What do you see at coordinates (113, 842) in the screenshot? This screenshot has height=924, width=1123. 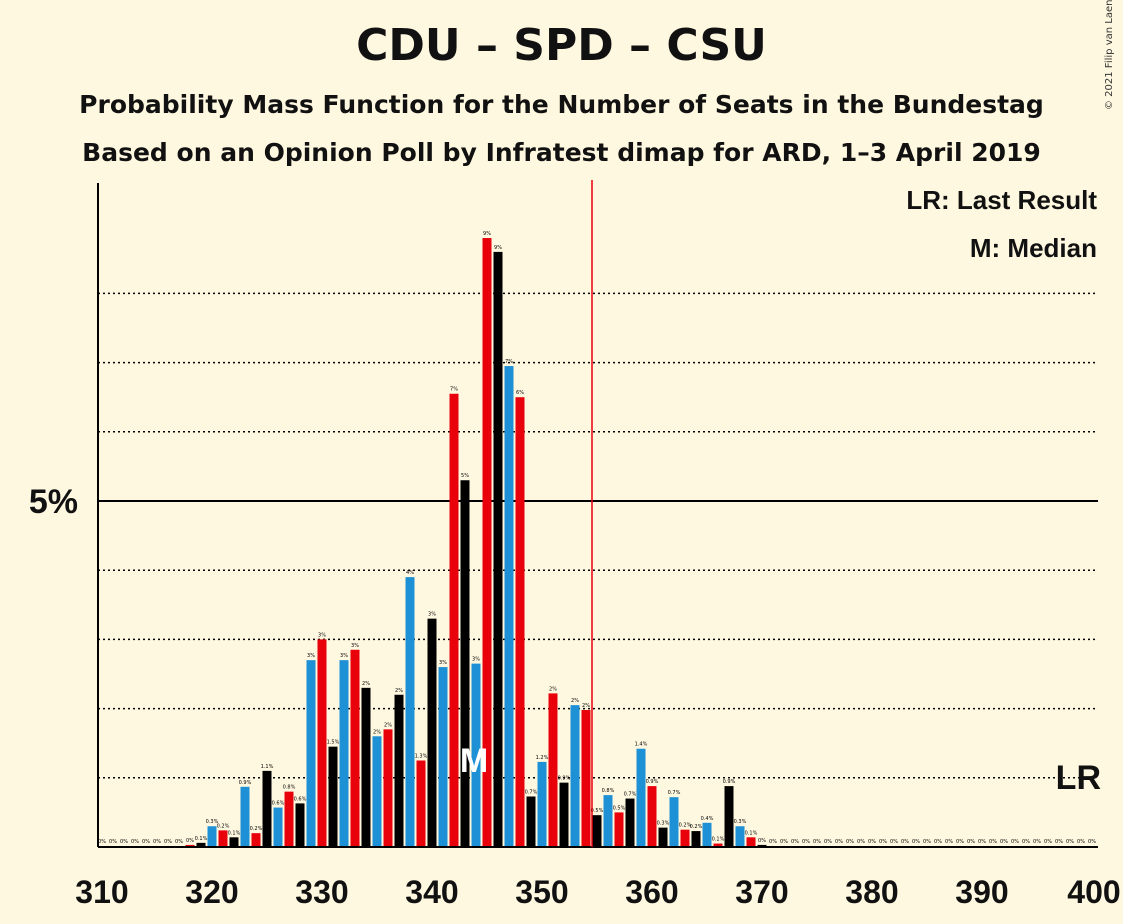 I see `bar-label-311: 0%` at bounding box center [113, 842].